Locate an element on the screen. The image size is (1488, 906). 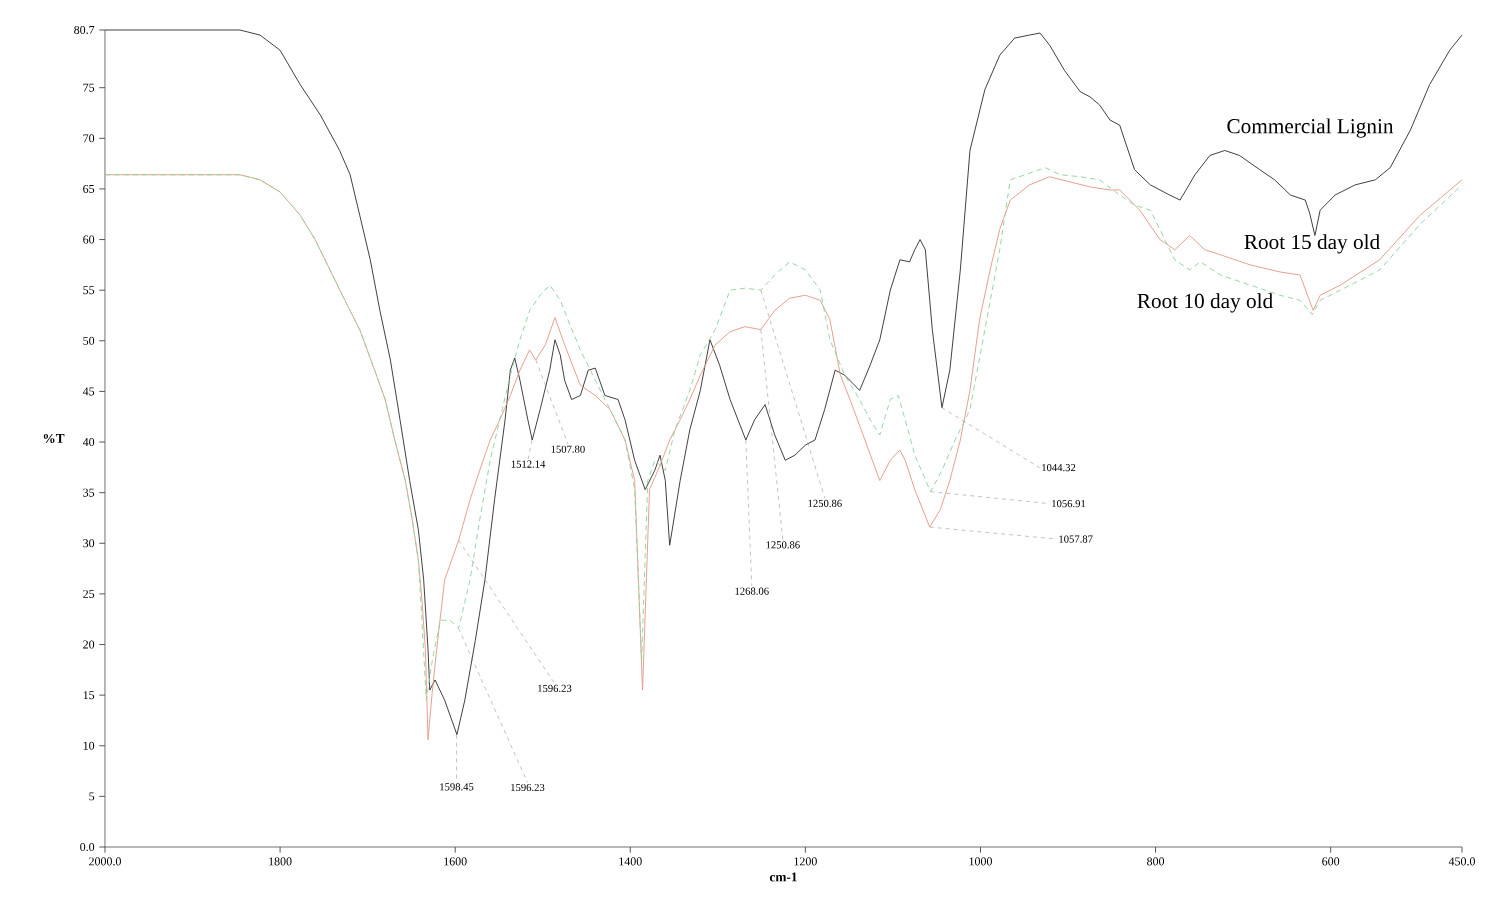
x-tick-label: 800 is located at coordinates (1156, 861).